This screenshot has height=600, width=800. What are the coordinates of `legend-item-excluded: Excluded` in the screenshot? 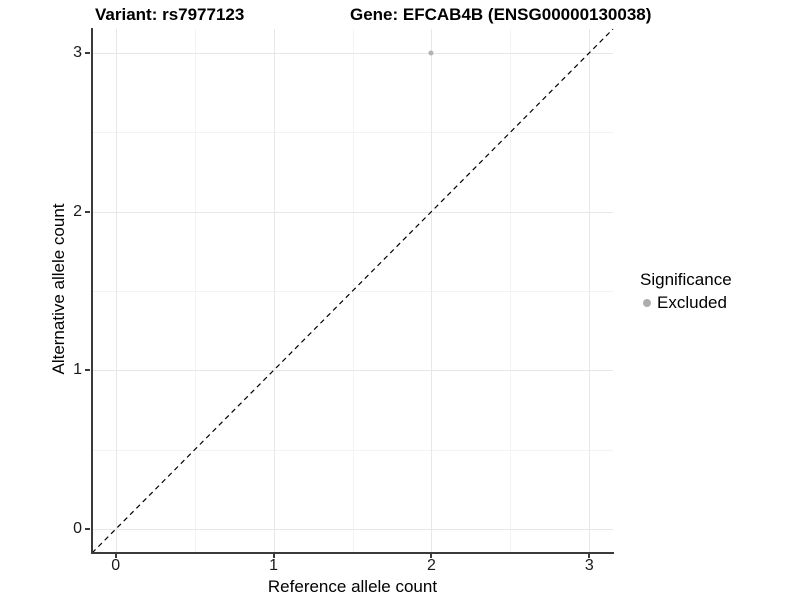 It's located at (686, 303).